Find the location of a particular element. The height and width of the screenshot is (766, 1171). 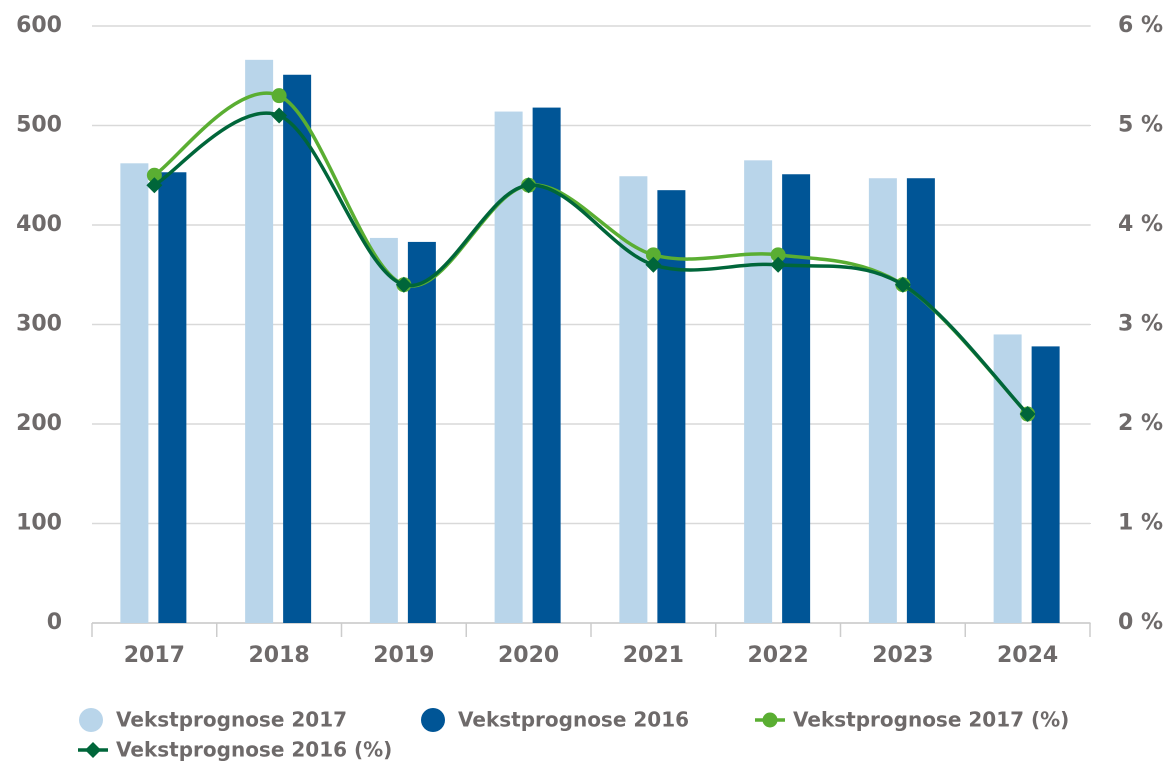

y2-tick-label: 2 % is located at coordinates (1140, 423).